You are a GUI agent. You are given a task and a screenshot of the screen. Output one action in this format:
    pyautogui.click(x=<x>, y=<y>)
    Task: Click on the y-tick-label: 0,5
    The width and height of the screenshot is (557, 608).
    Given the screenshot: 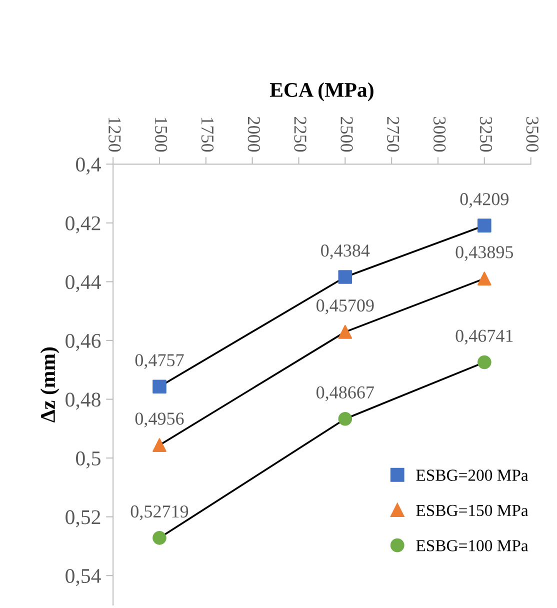 What is the action you would take?
    pyautogui.click(x=88, y=459)
    